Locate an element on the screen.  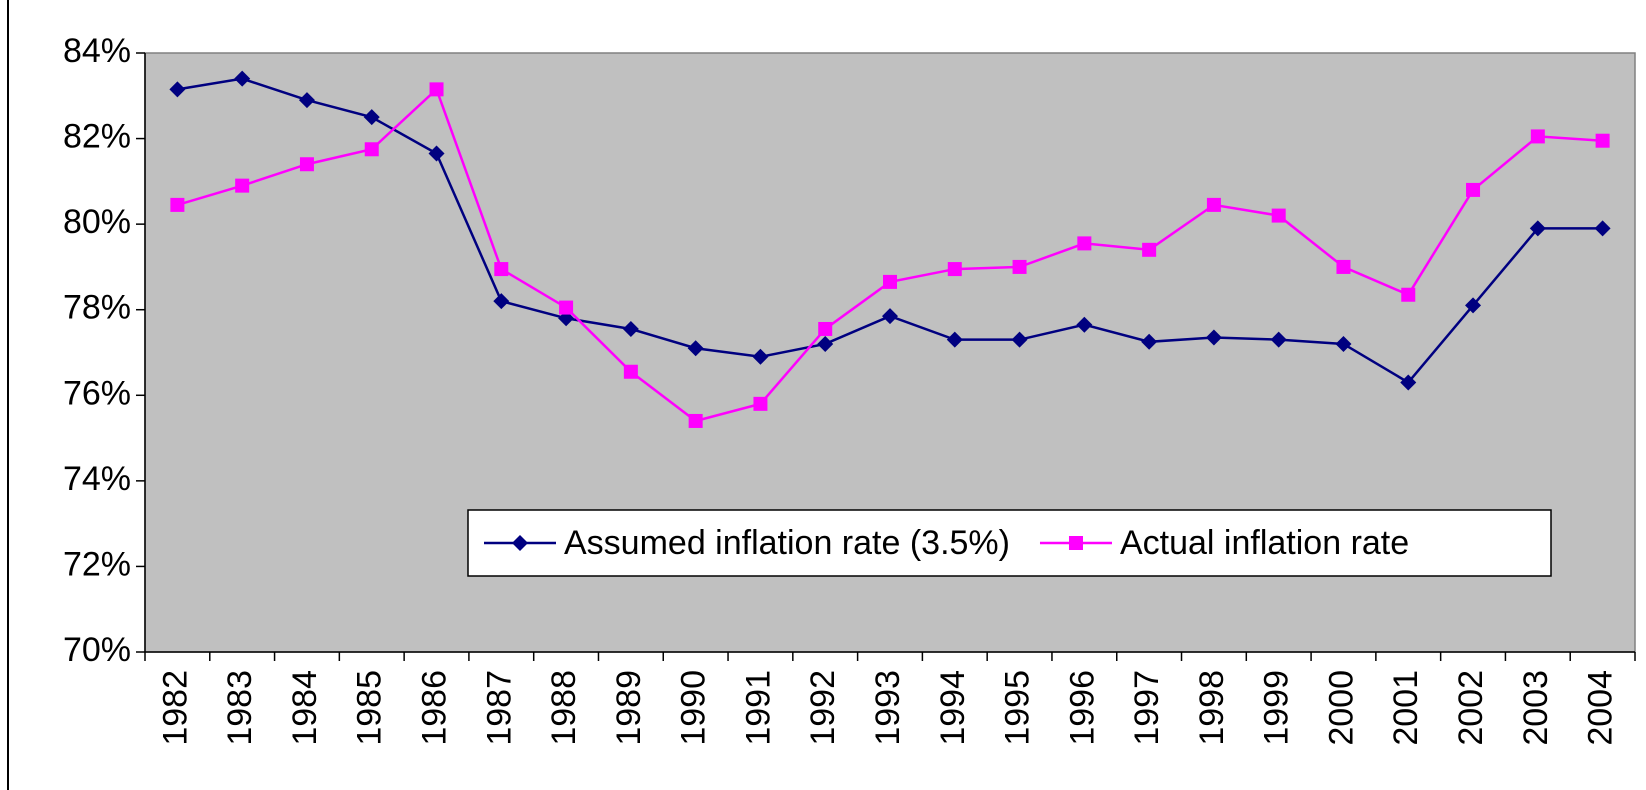
legend-label: Actual inflation rate is located at coordinates (1264, 543).